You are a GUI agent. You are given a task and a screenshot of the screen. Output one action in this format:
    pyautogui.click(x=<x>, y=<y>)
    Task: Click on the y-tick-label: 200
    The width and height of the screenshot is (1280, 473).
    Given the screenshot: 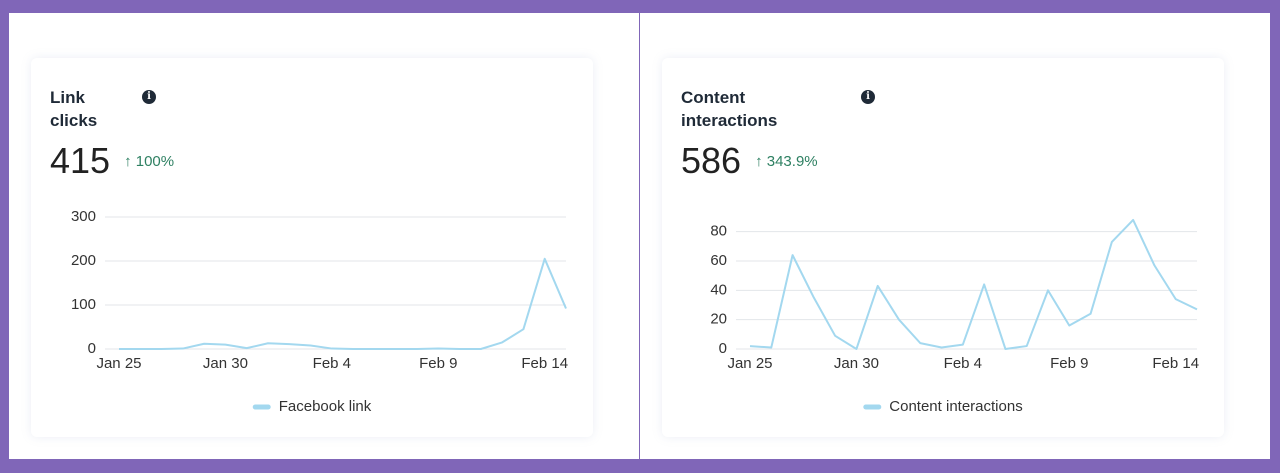 What is the action you would take?
    pyautogui.click(x=83, y=260)
    